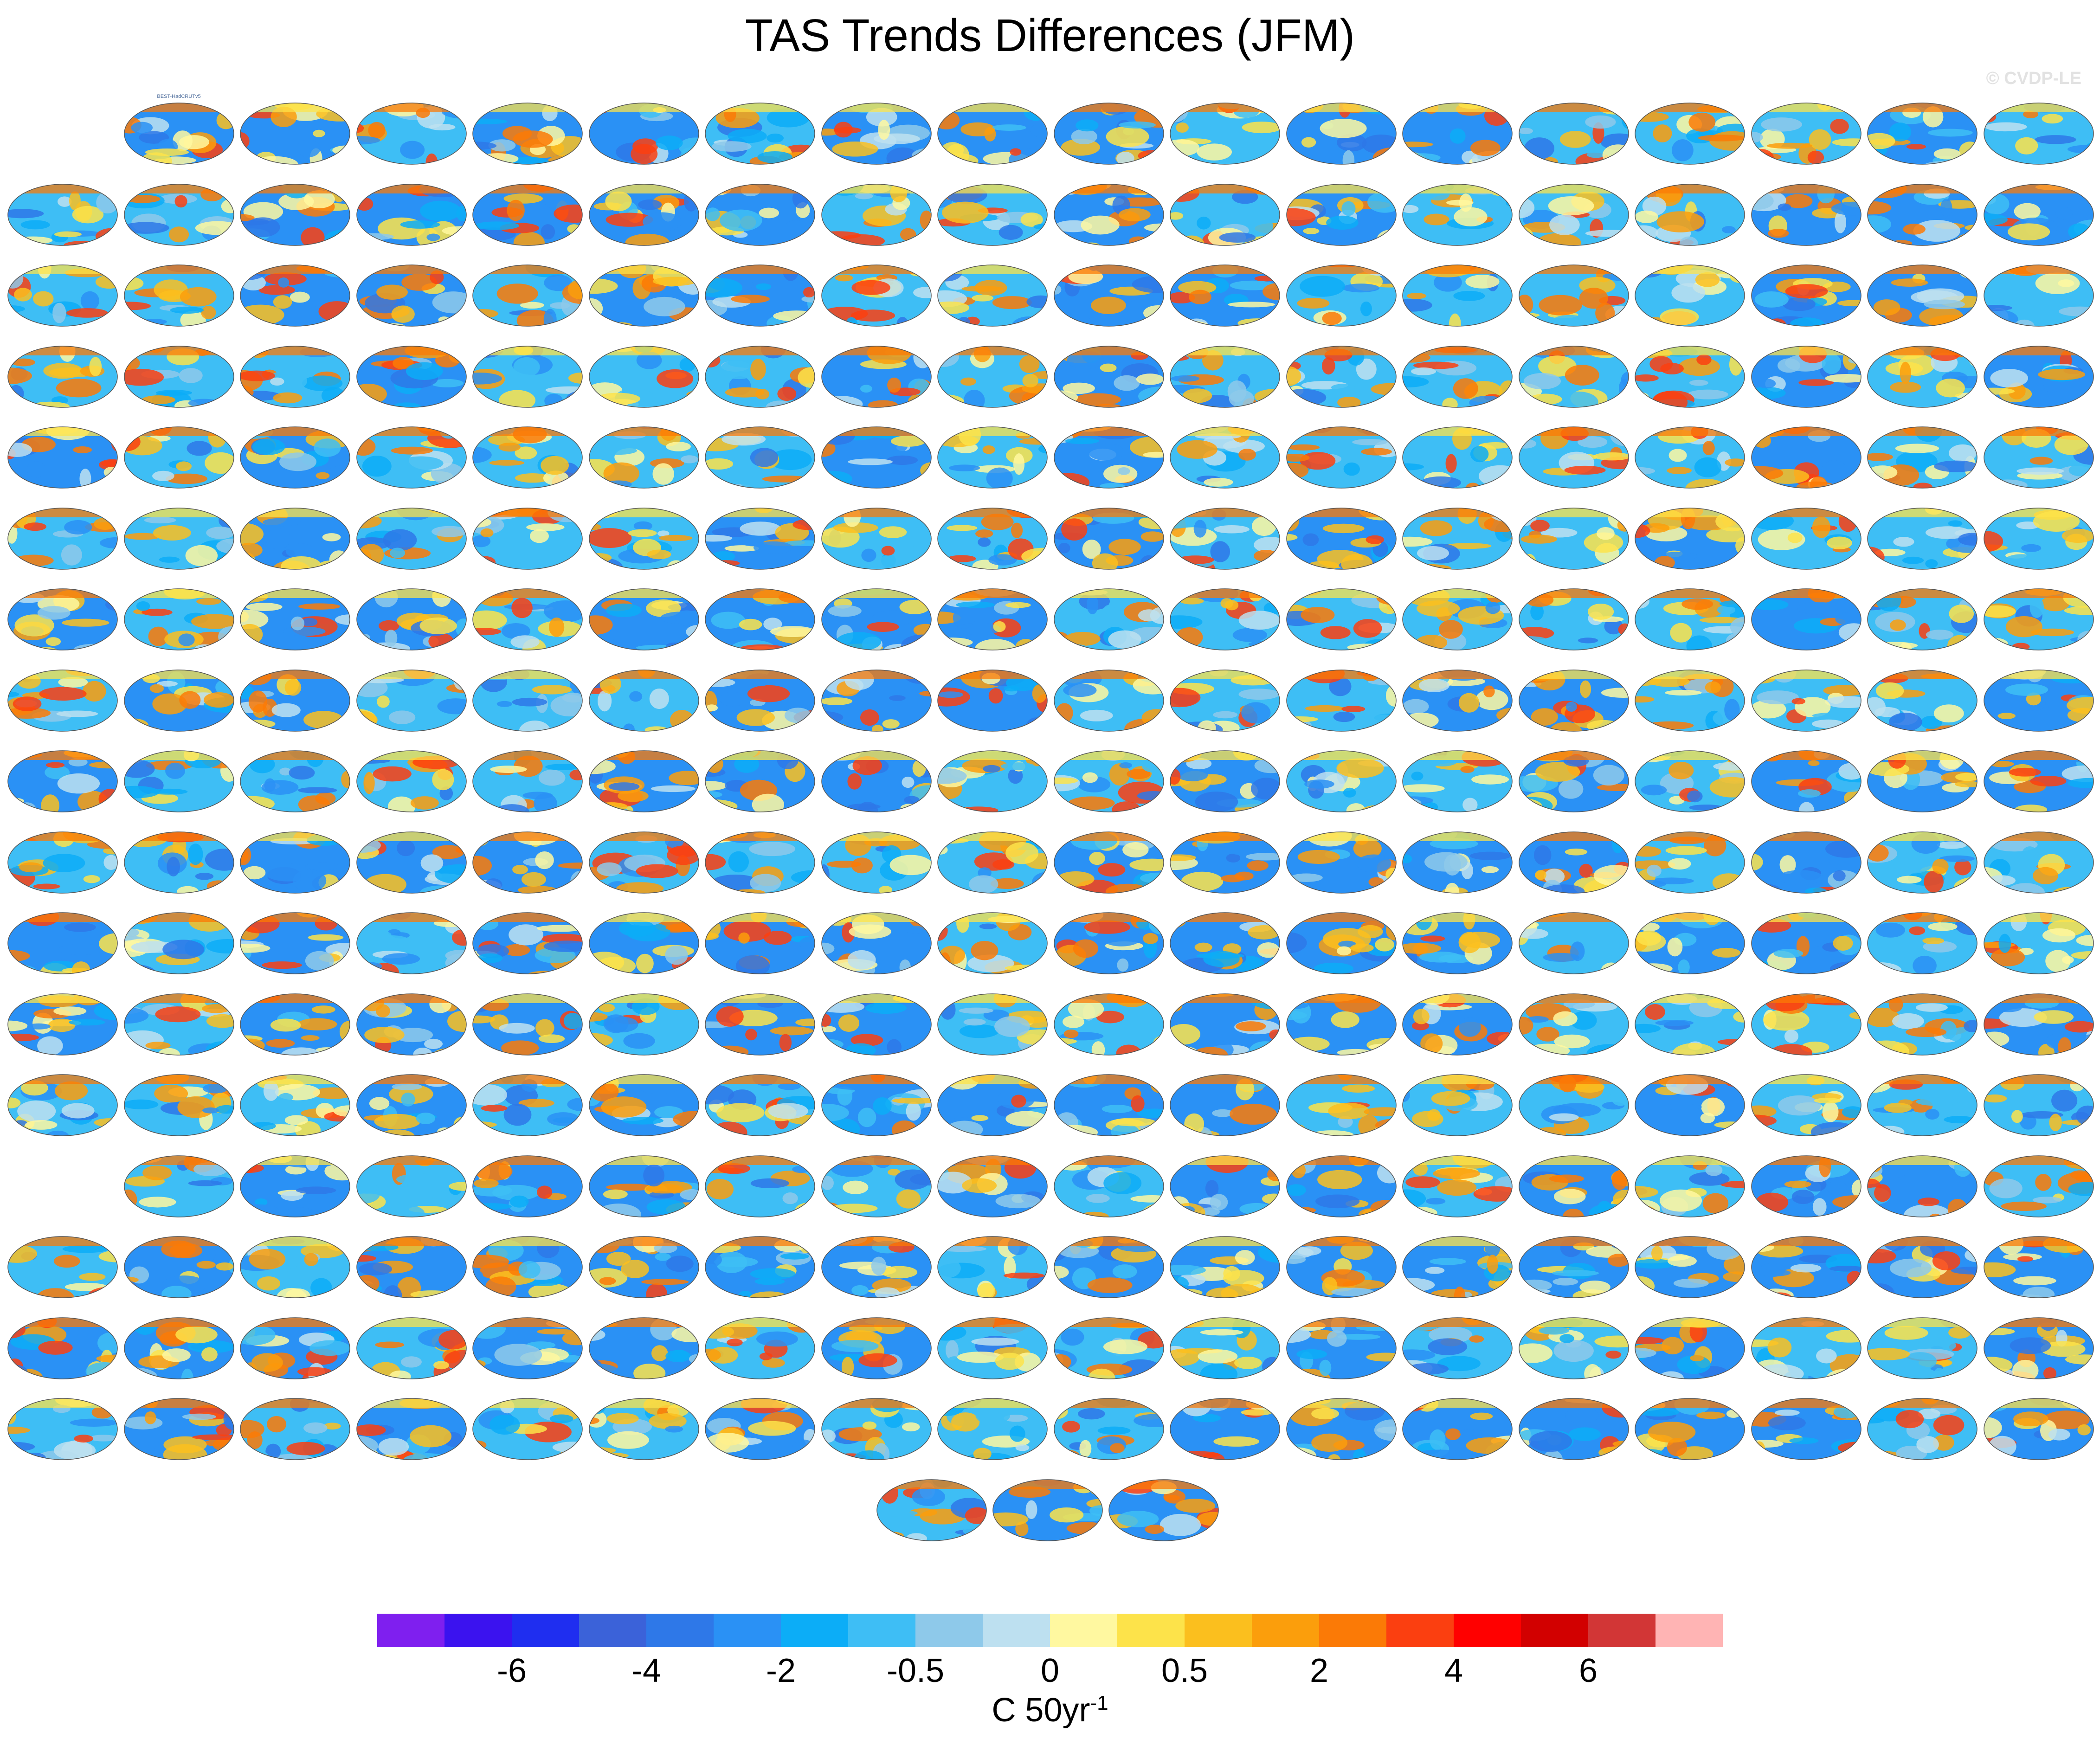 The image size is (2100, 1745). I want to click on colorbar-tick-label: -0.5, so click(916, 1670).